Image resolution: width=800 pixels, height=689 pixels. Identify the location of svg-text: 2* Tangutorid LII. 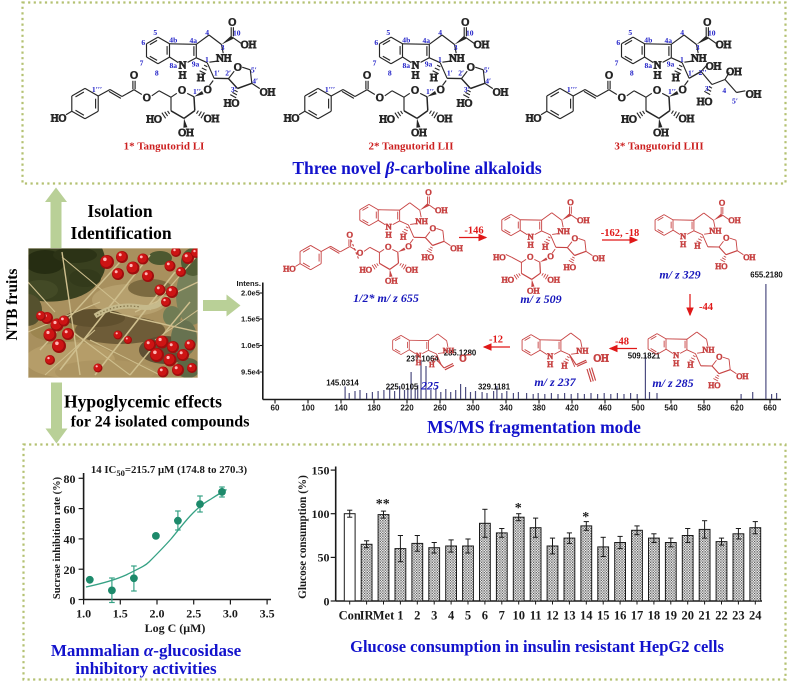
(411, 147).